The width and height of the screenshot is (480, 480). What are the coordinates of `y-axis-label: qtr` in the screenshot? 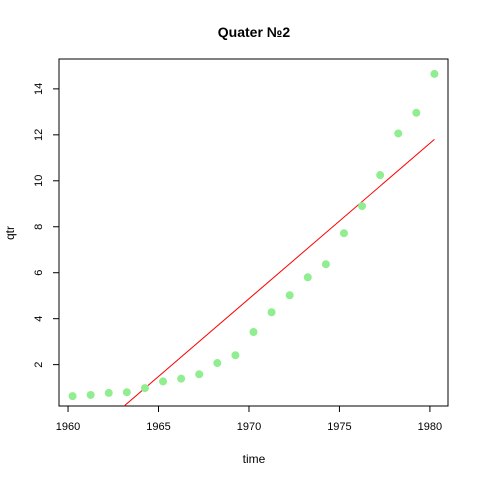 It's located at (10, 233).